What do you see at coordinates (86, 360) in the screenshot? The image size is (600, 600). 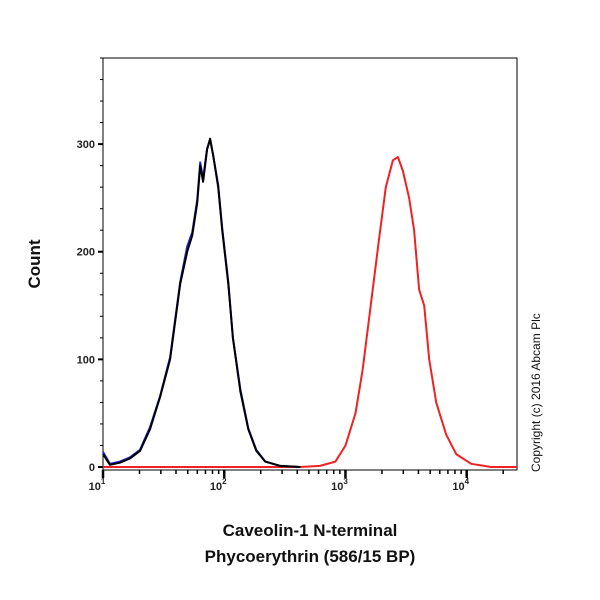 I see `y-tick-label: 100` at bounding box center [86, 360].